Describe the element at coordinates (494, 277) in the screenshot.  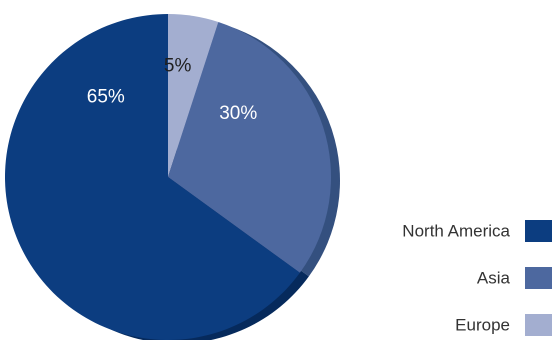
I see `legend-label-asia: Asia` at that location.